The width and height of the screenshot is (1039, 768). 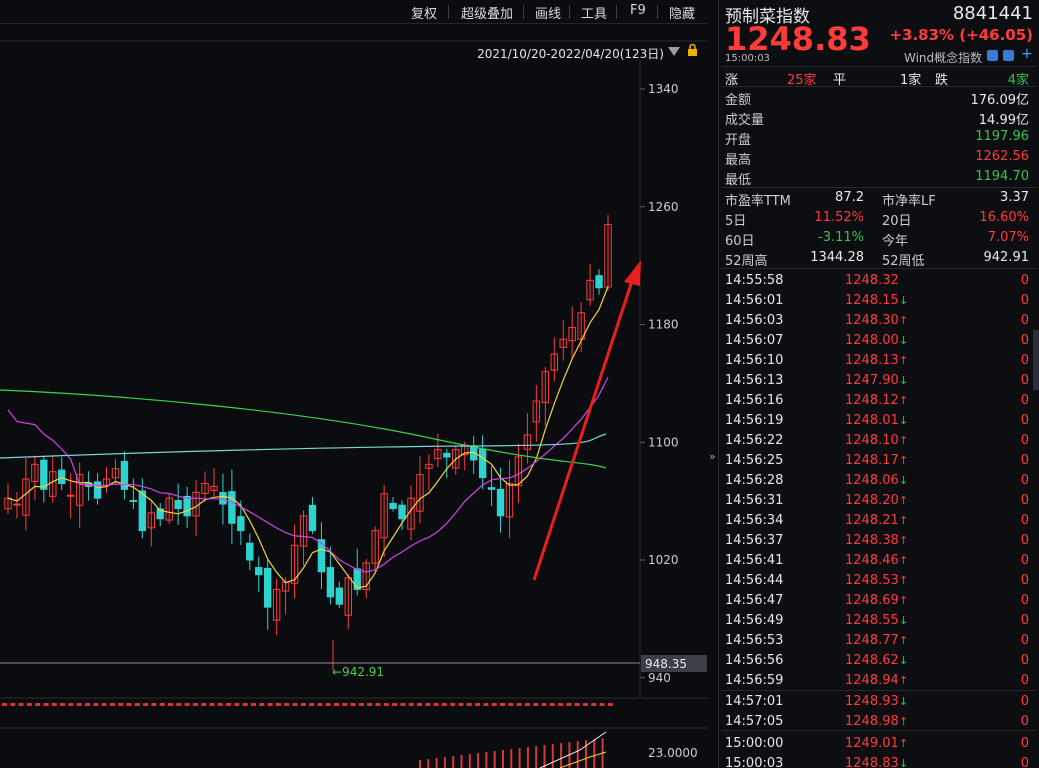 What do you see at coordinates (754, 560) in the screenshot?
I see `tick-time: 14:56:41` at bounding box center [754, 560].